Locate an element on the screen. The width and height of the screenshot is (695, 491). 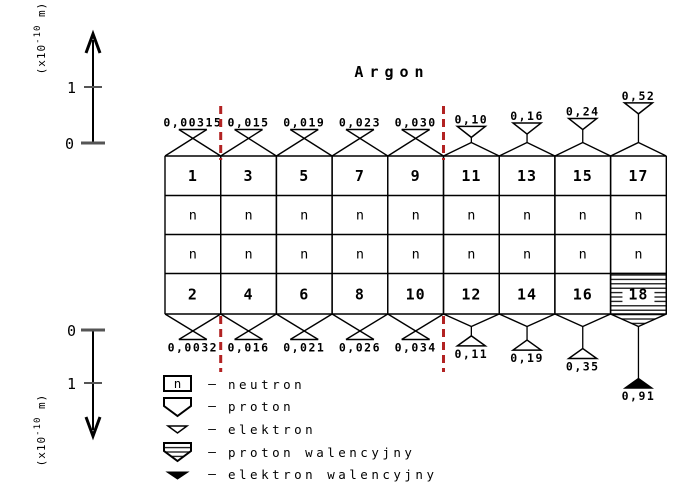
legend-label: elektron is located at coordinates (272, 429).